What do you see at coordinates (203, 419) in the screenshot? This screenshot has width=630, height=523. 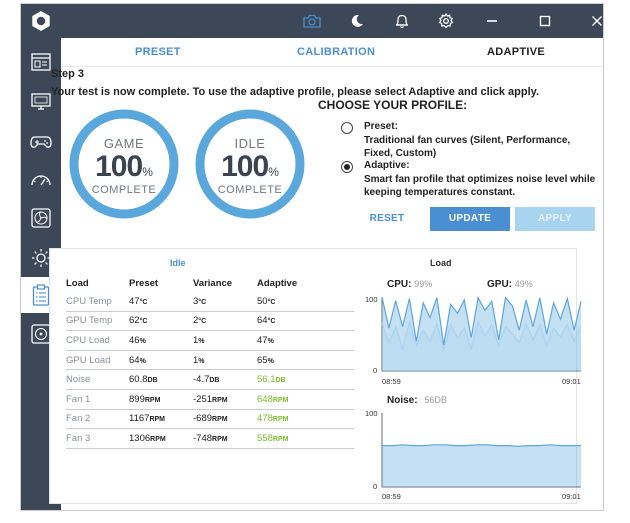 I see `variance-cell-value: -689` at bounding box center [203, 419].